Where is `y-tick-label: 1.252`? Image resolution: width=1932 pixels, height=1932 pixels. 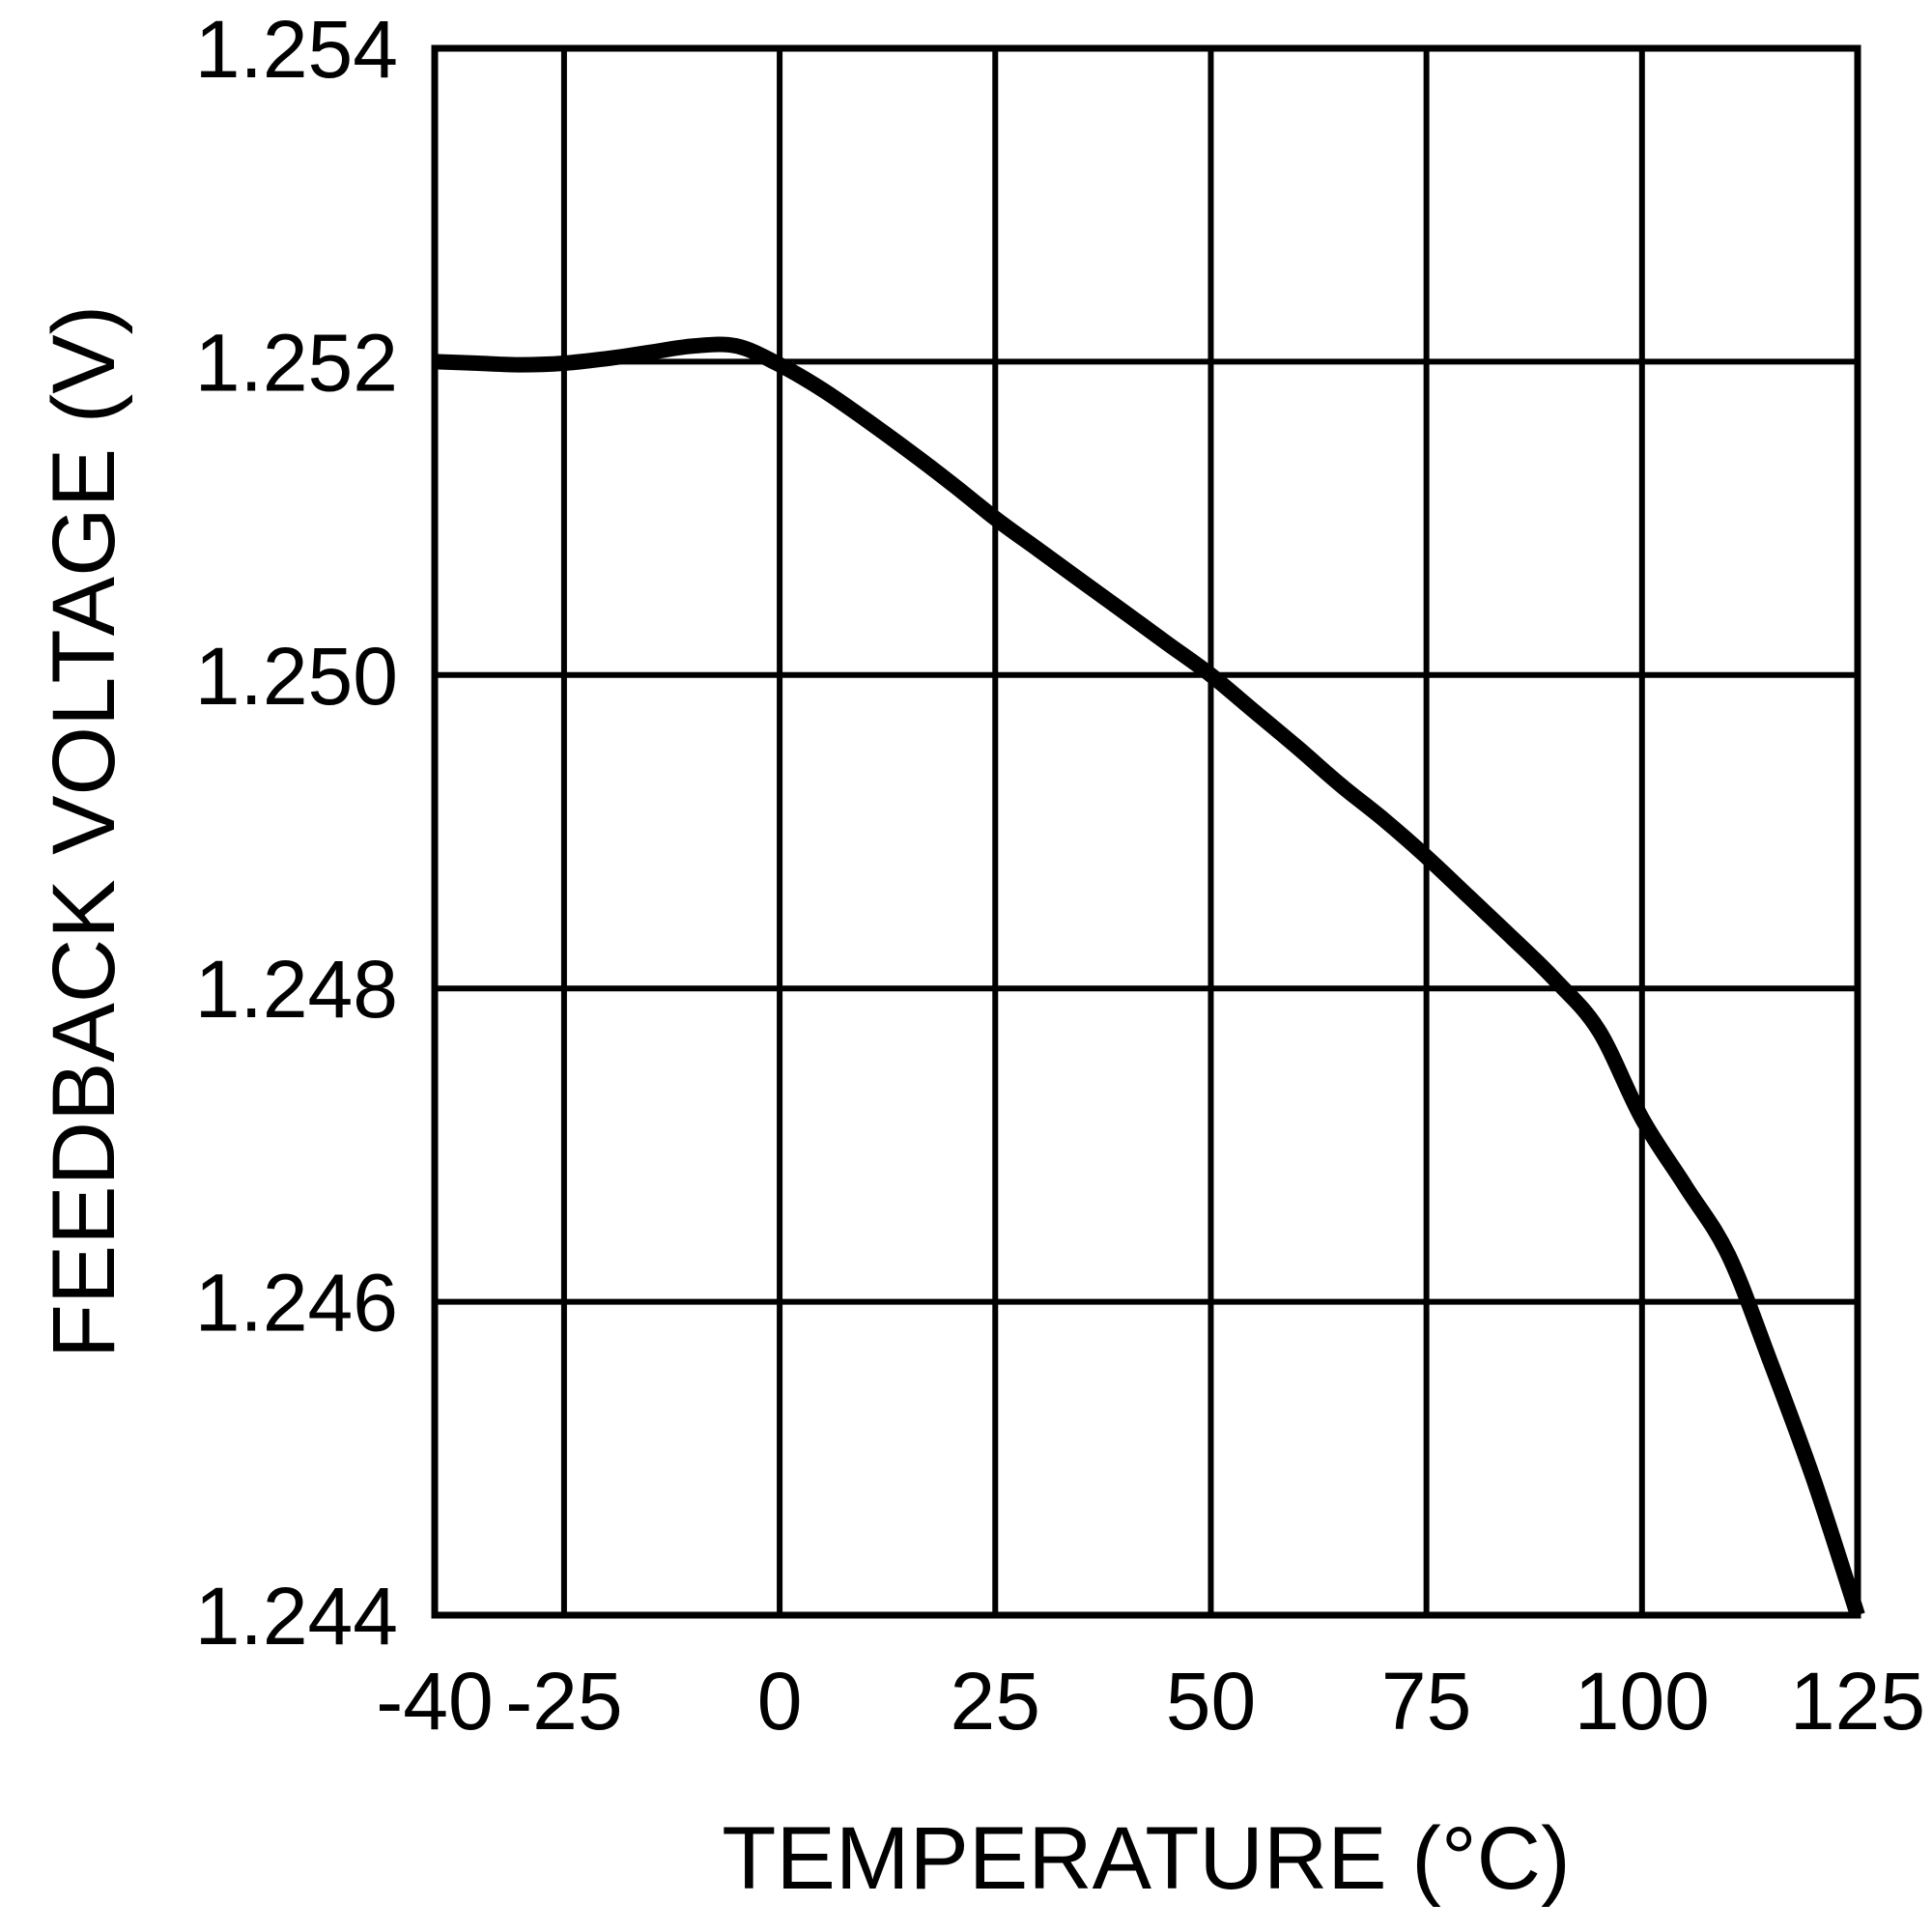
y-tick-label: 1.252 is located at coordinates (296, 362).